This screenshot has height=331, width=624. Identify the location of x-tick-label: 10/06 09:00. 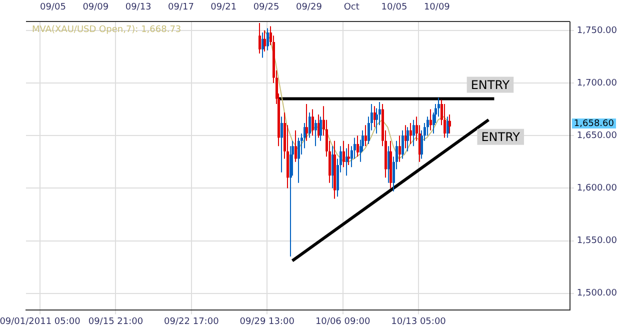
(342, 321).